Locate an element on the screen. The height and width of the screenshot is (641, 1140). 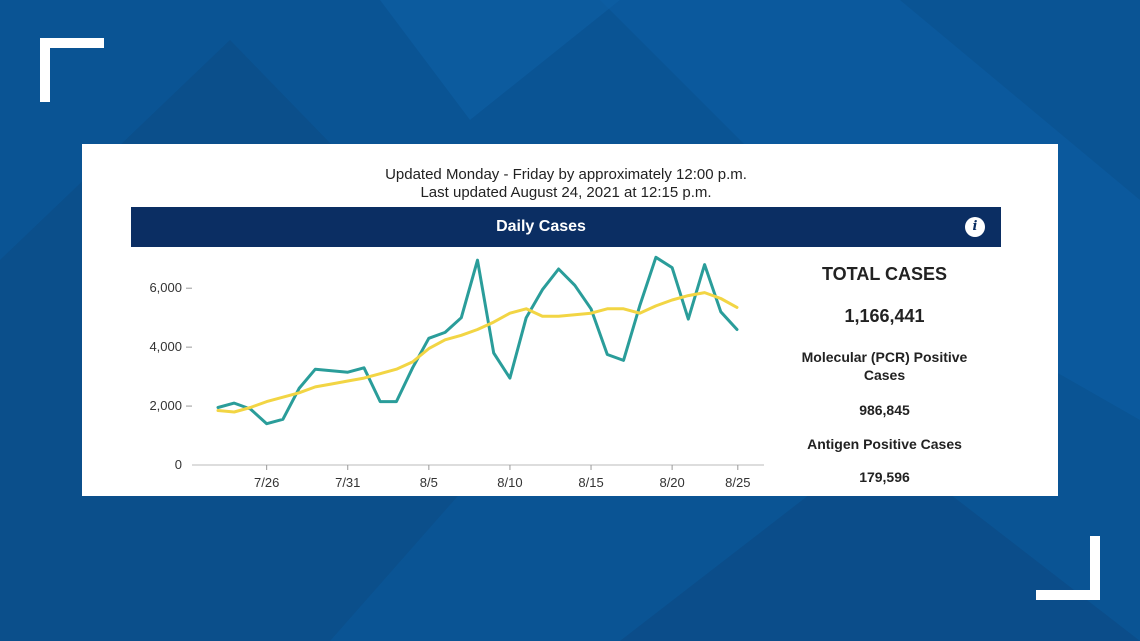
x-tick-label: 8/25 is located at coordinates (737, 482).